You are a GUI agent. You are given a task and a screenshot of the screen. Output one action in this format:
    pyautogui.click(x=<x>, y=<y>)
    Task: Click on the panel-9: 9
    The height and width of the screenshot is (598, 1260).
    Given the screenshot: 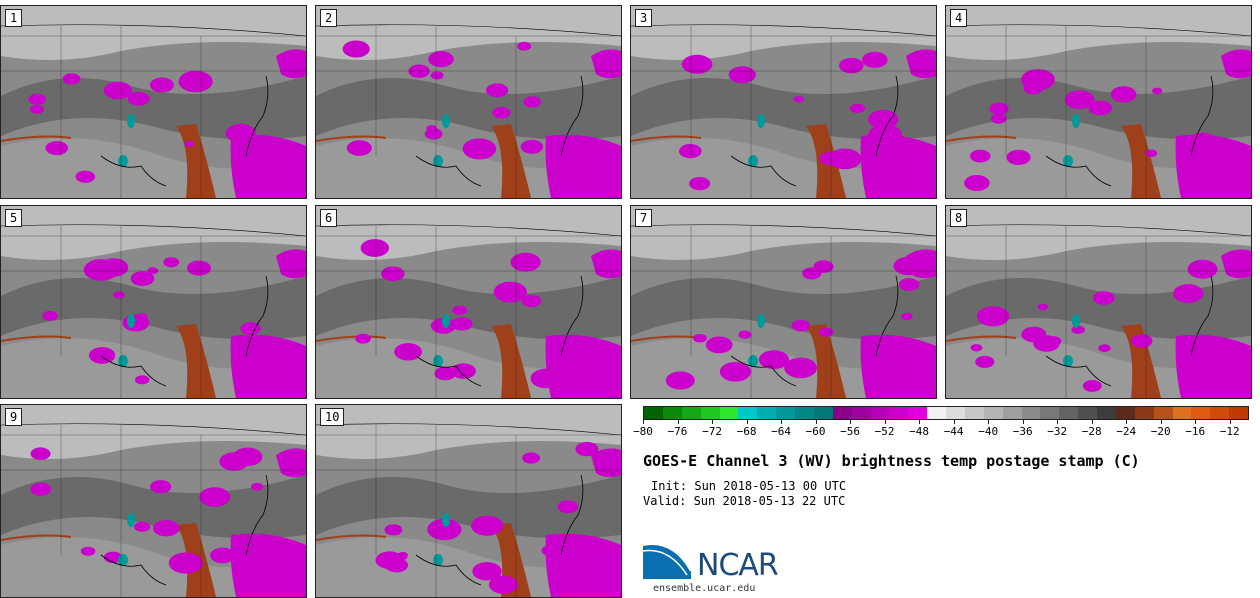 What is the action you would take?
    pyautogui.click(x=153, y=501)
    